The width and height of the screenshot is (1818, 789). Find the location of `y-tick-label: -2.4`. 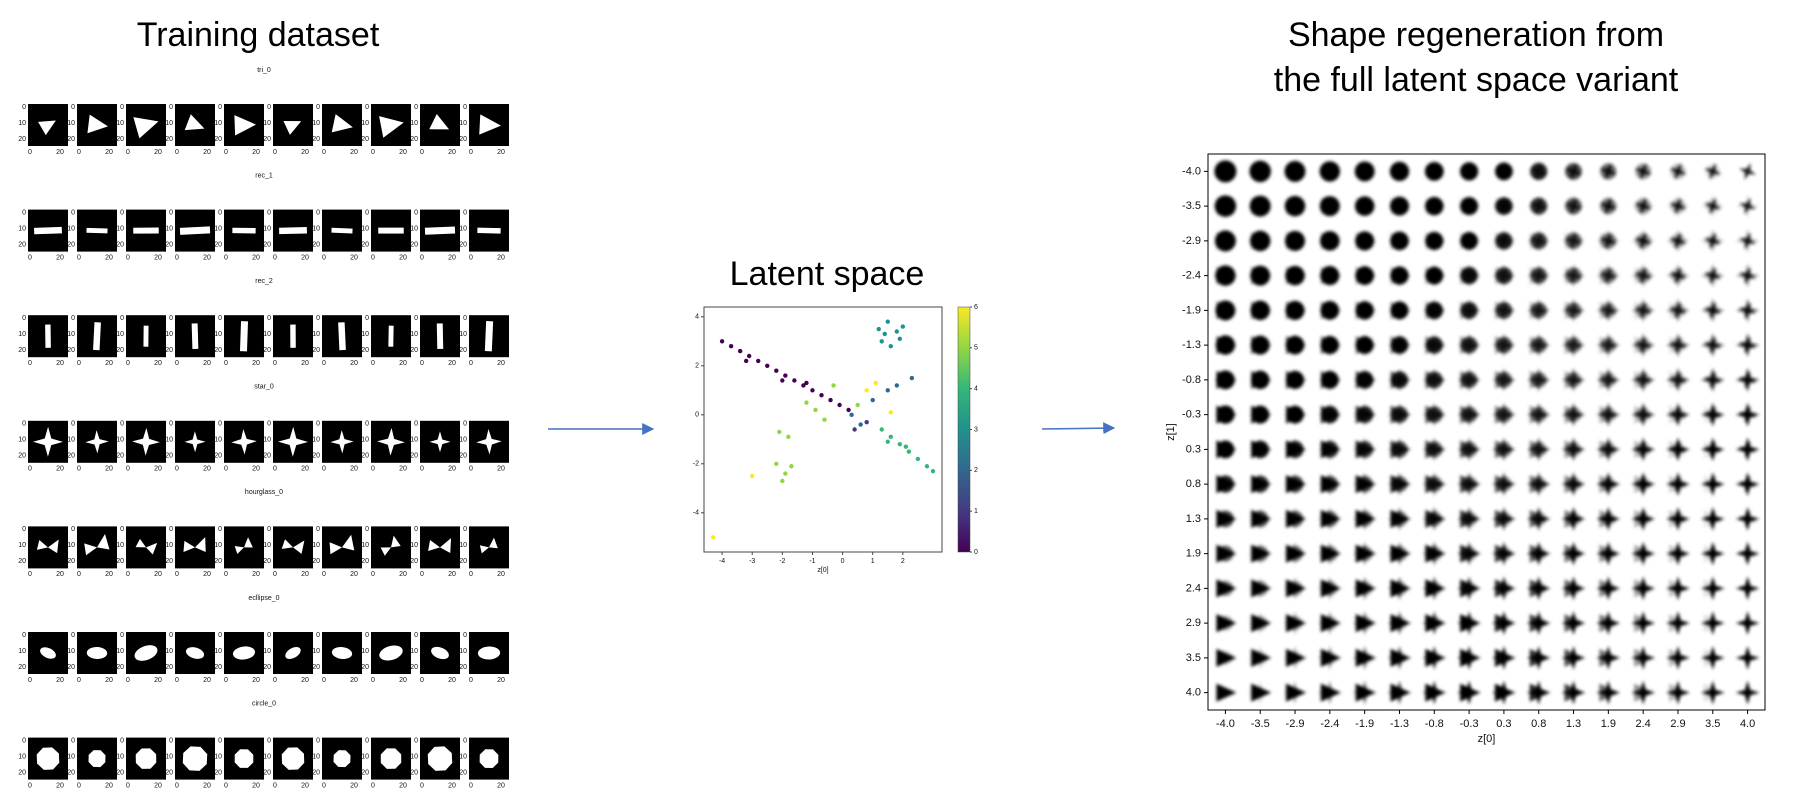

y-tick-label: -2.4 is located at coordinates (1191, 276).